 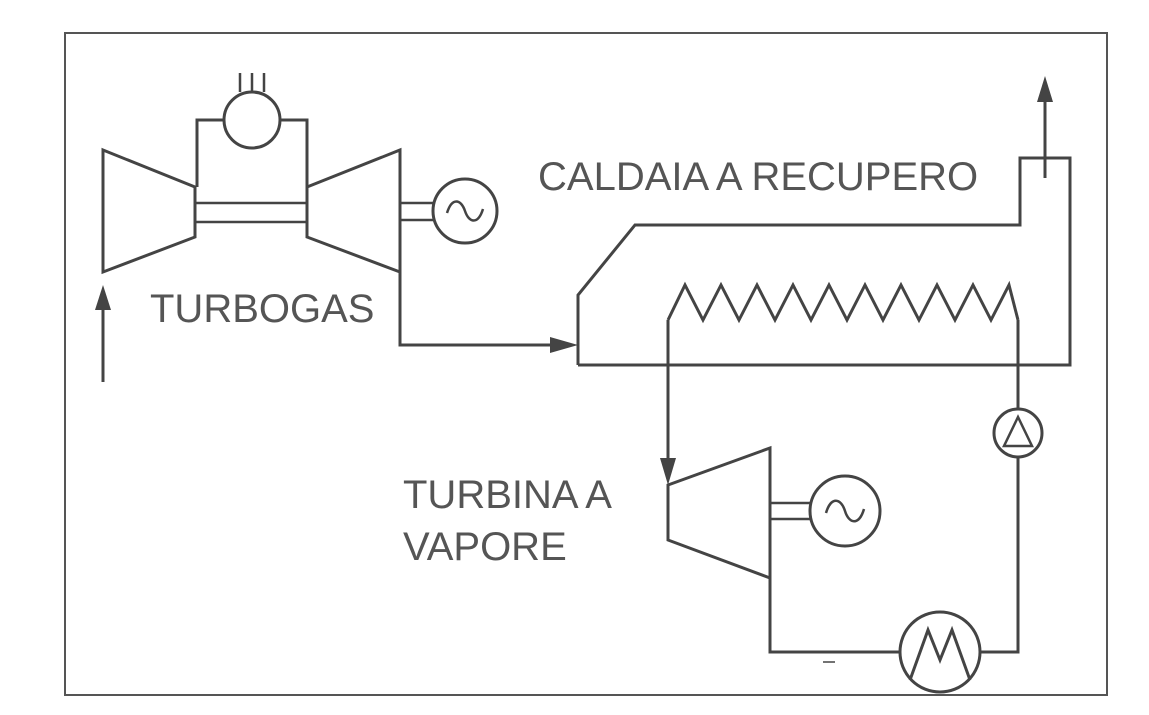 I want to click on label-turbina-line2: VAPORE, so click(x=485, y=547).